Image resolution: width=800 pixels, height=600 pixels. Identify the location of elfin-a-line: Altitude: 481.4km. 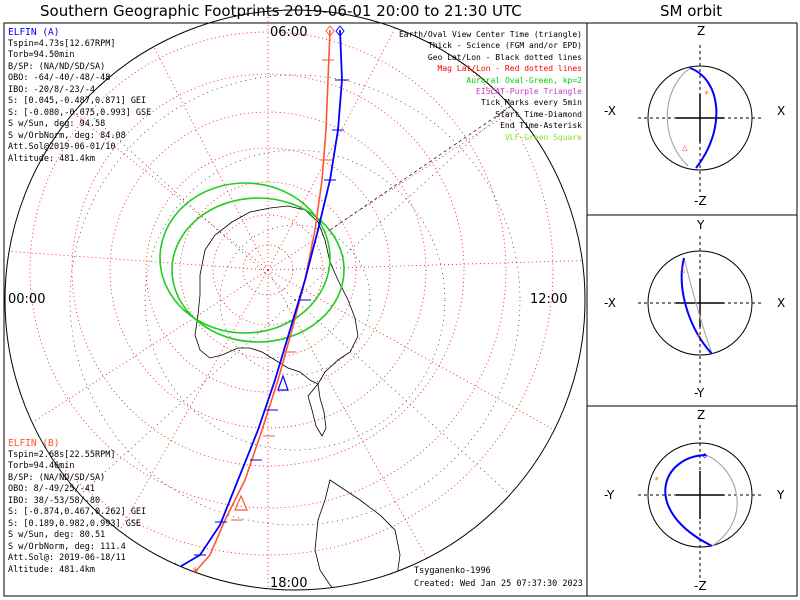
(51, 158).